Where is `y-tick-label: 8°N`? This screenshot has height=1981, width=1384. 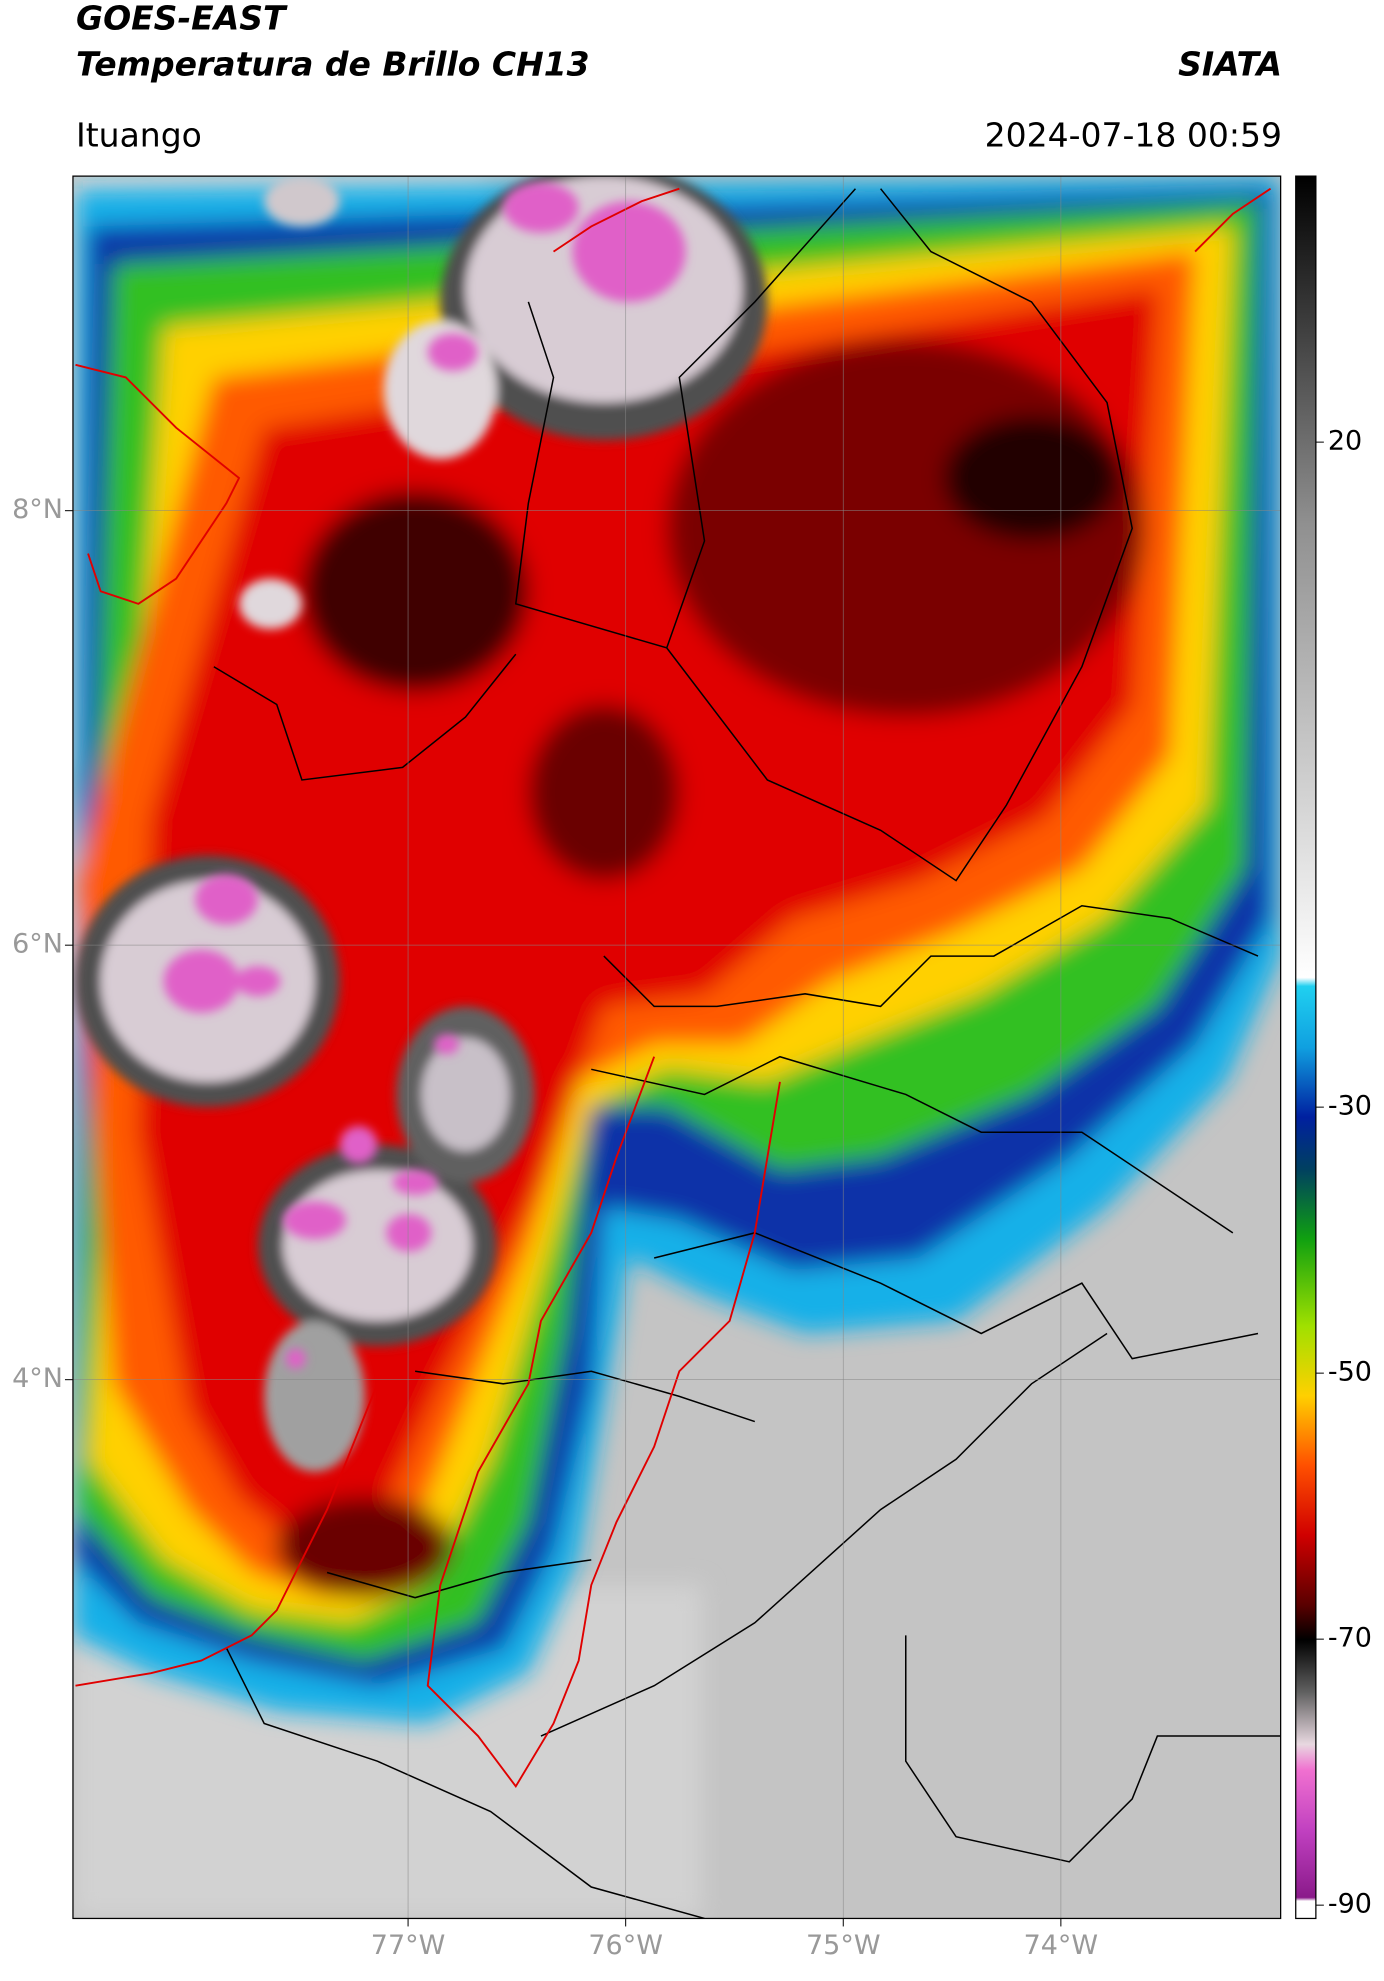 y-tick-label: 8°N is located at coordinates (37, 509).